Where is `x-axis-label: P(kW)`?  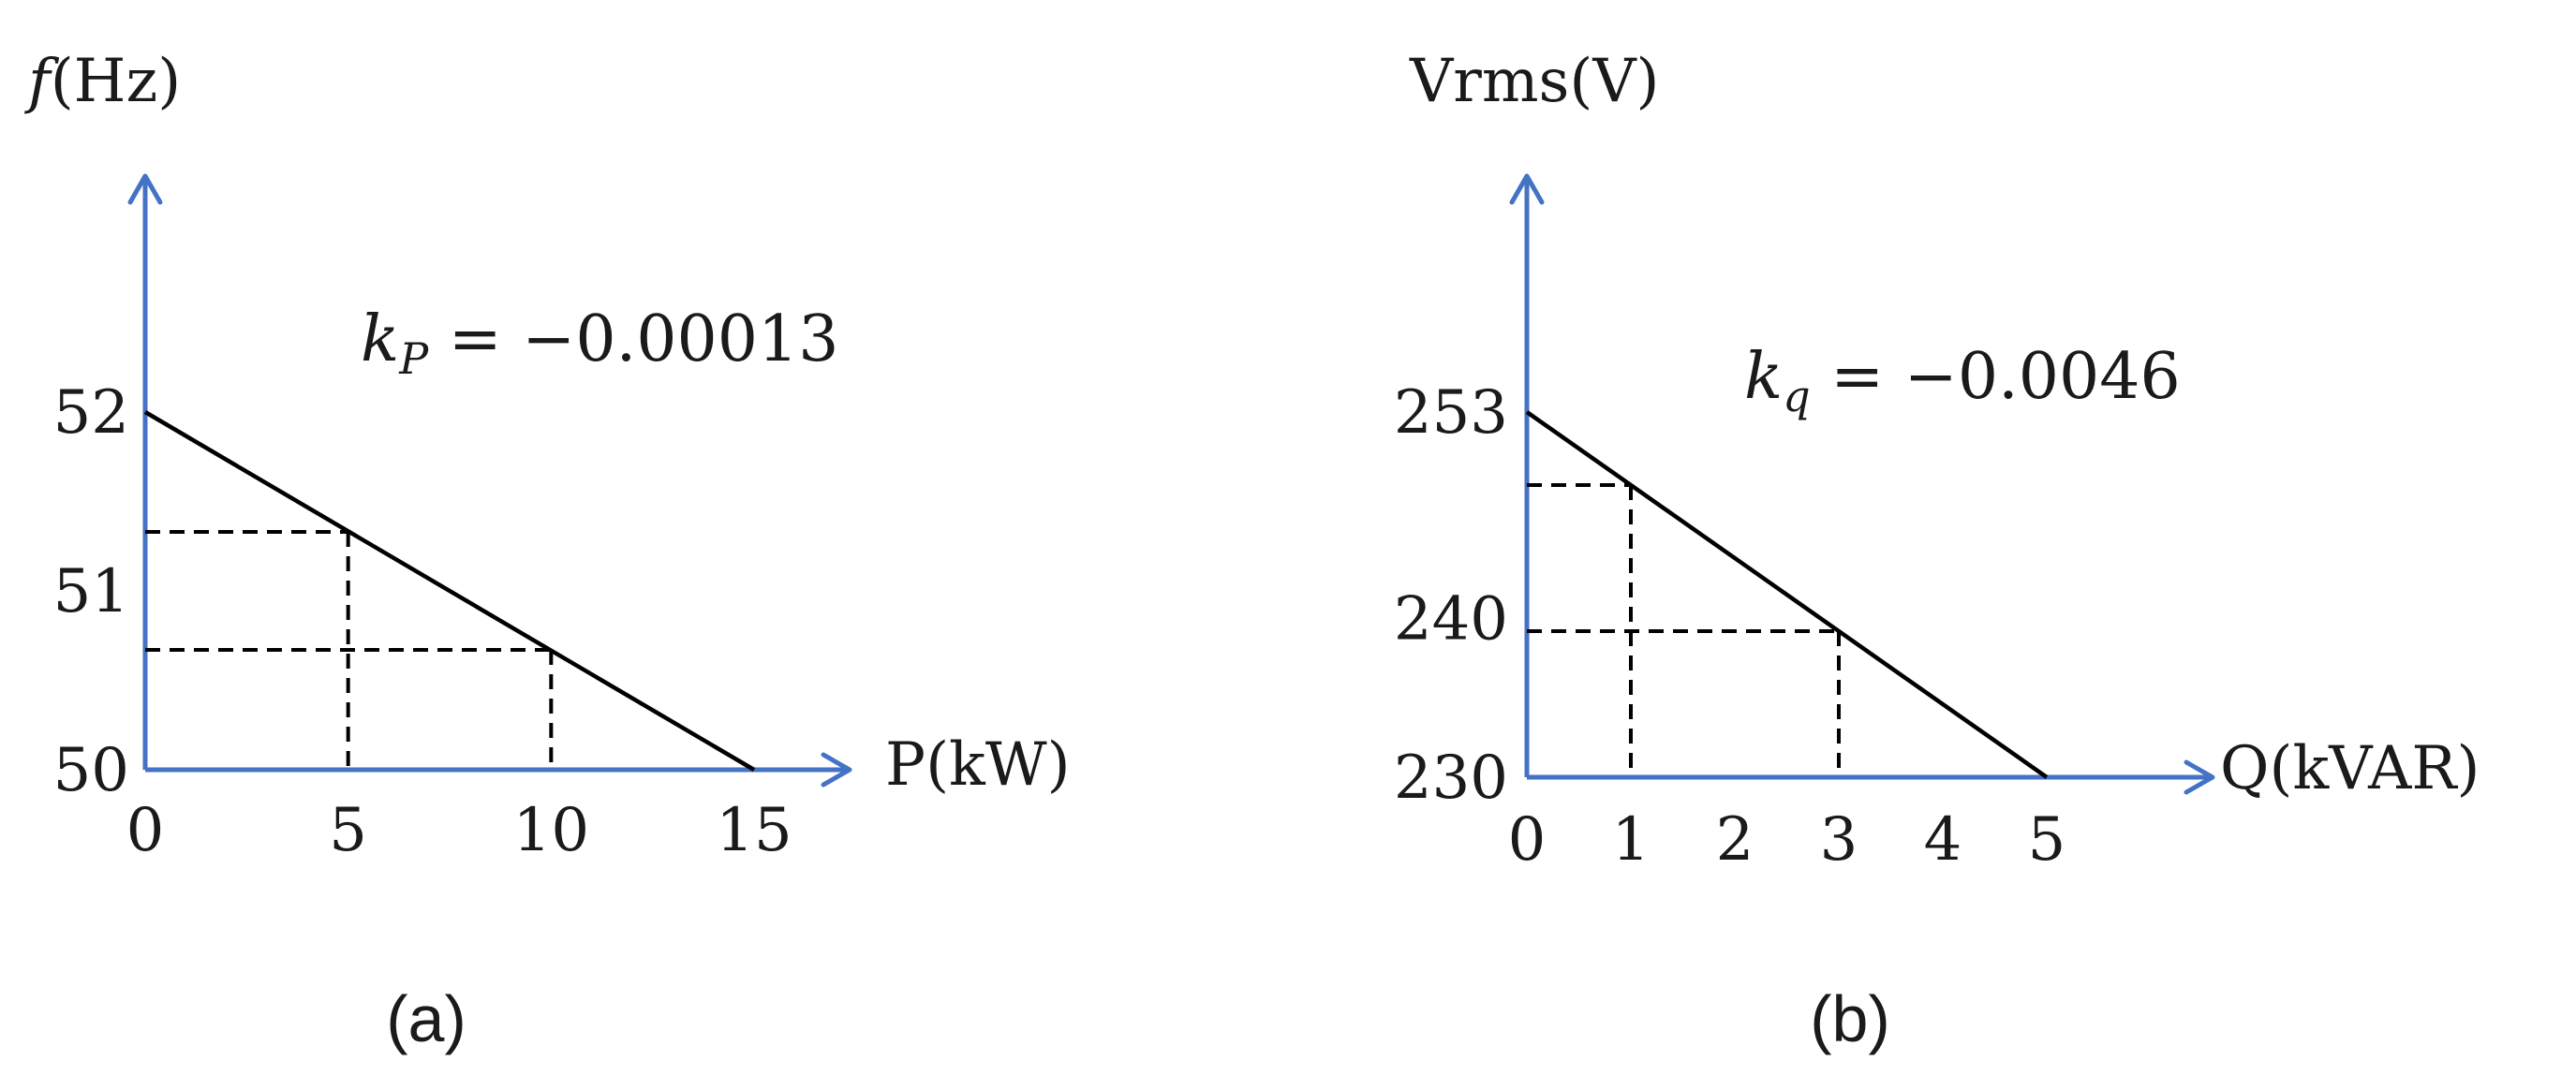
x-axis-label: P(kW) is located at coordinates (978, 765).